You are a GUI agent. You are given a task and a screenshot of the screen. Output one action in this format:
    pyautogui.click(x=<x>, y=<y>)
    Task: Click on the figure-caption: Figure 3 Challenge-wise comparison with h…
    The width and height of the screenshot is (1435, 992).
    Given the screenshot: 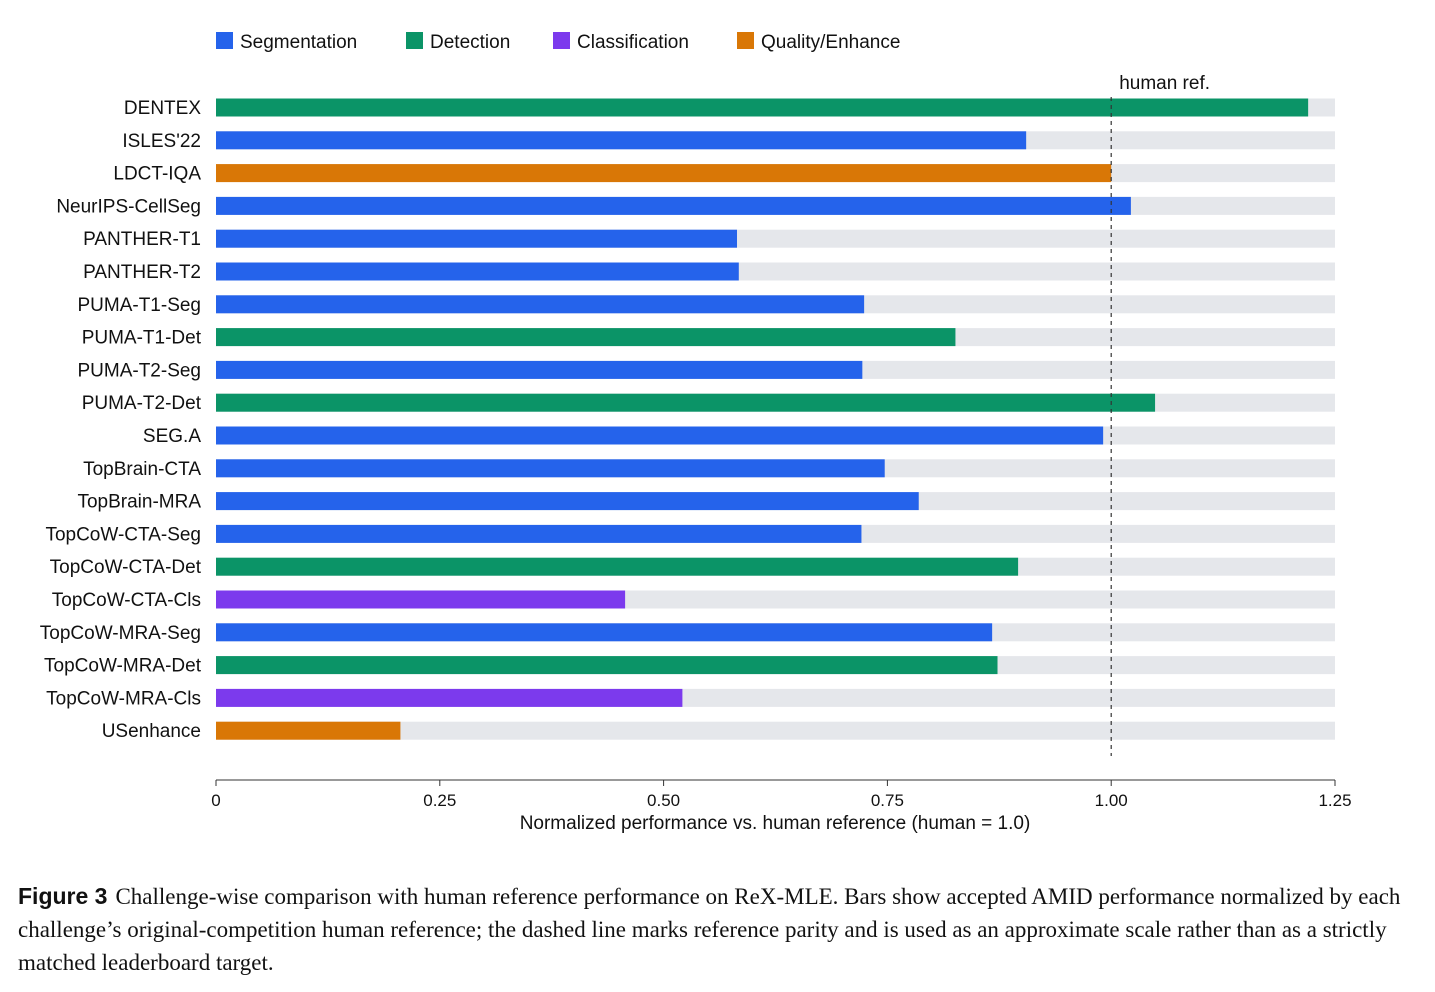 What is the action you would take?
    pyautogui.click(x=720, y=929)
    